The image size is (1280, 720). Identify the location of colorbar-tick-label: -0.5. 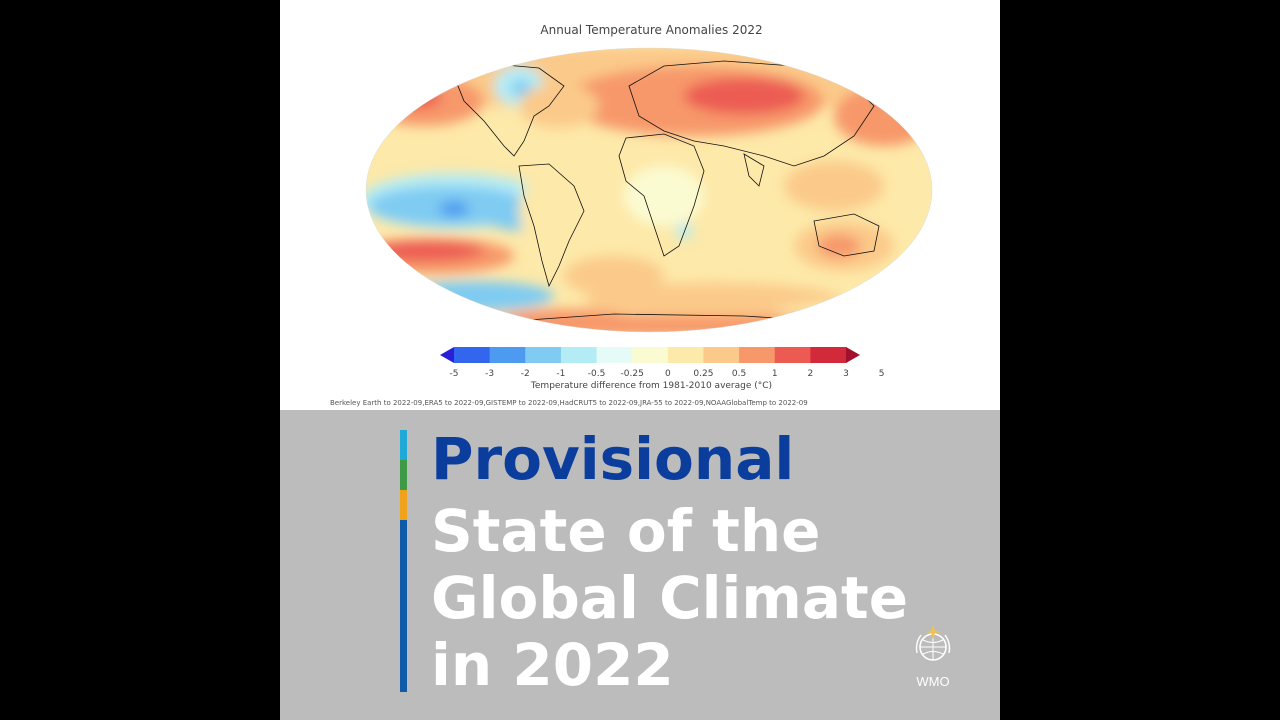
(596, 374).